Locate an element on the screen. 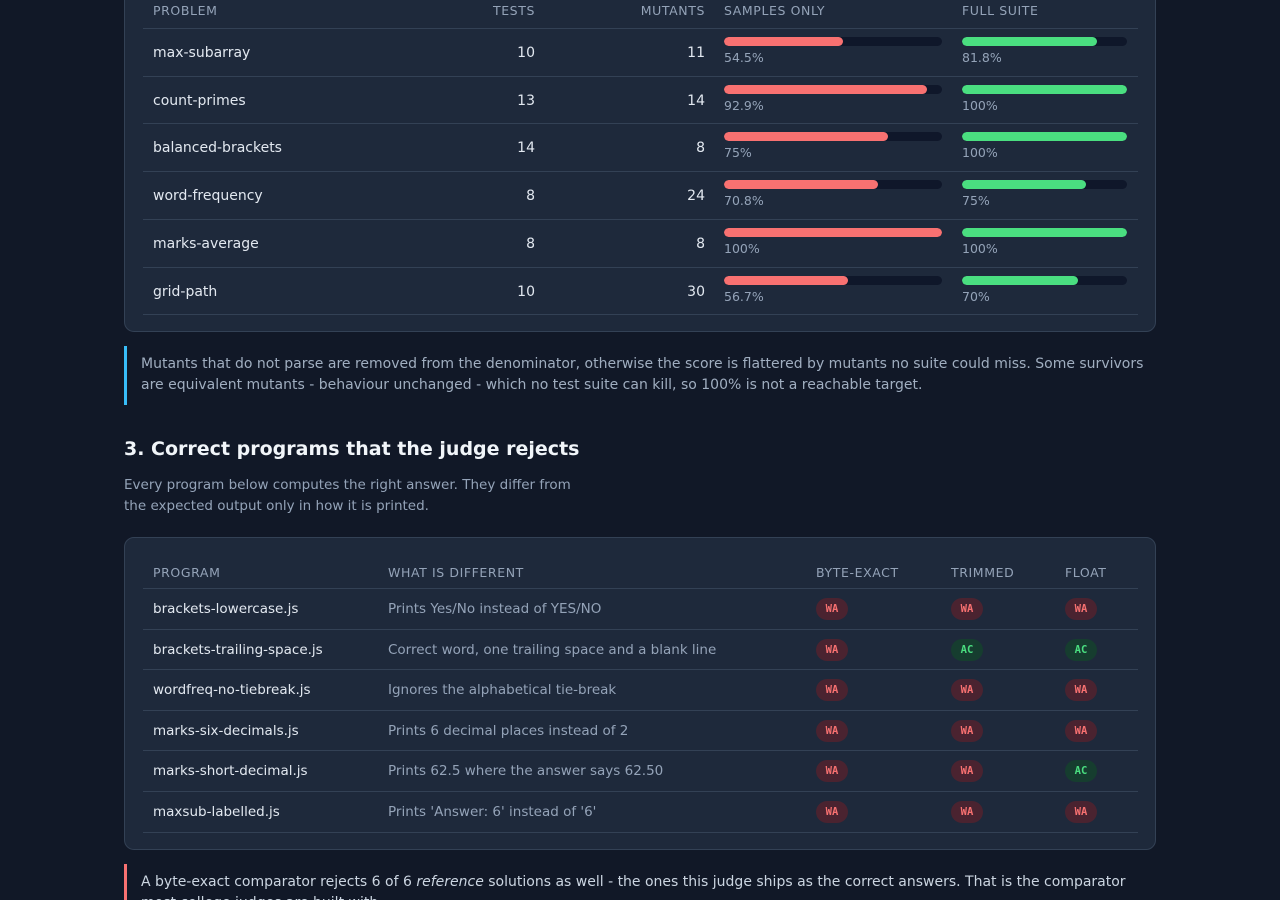 This screenshot has height=900, width=1280. header-difference: WHAT IS DIFFERENT is located at coordinates (456, 572).